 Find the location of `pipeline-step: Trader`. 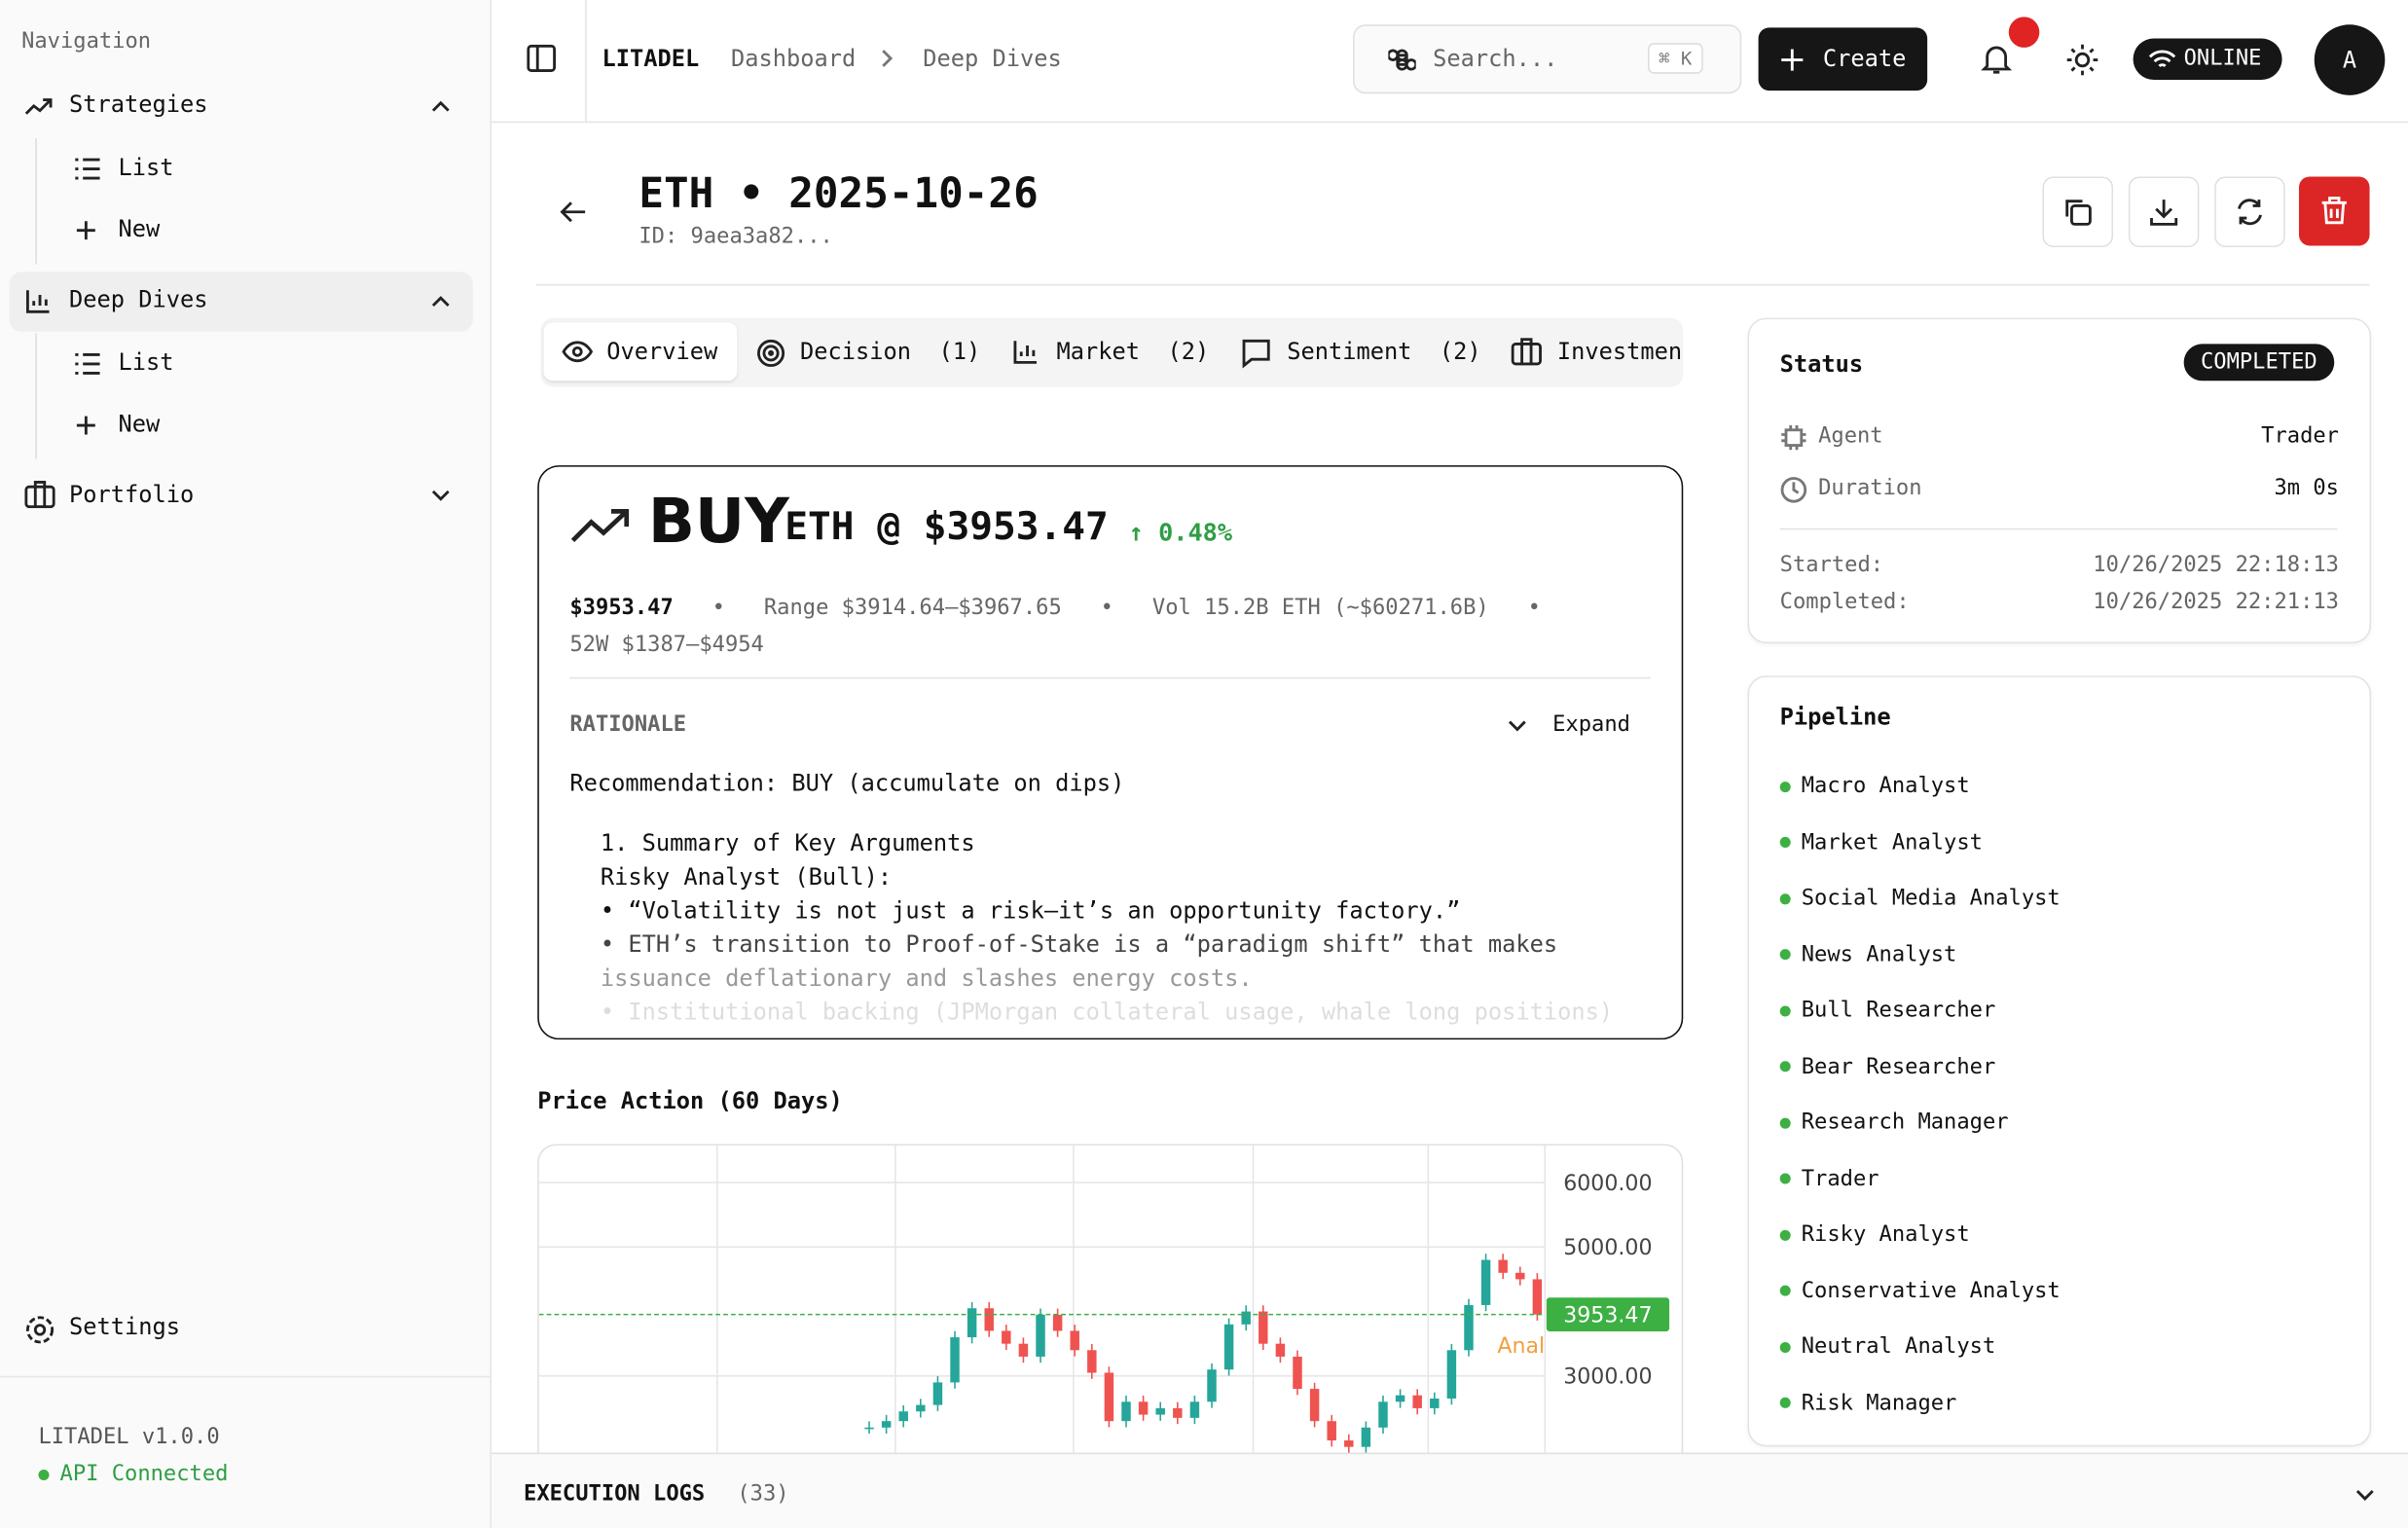

pipeline-step: Trader is located at coordinates (1829, 1178).